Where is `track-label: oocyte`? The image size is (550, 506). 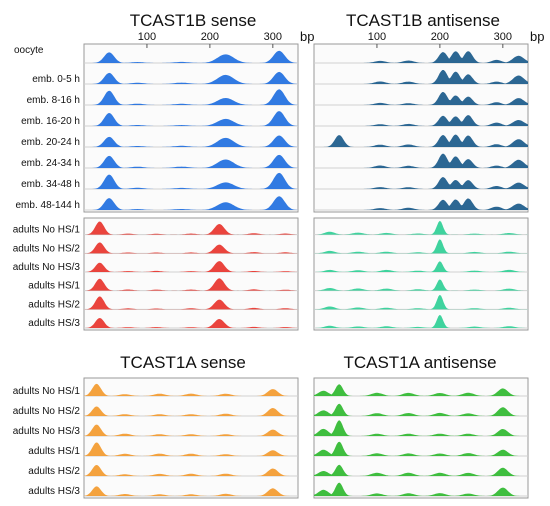
track-label: oocyte is located at coordinates (29, 50).